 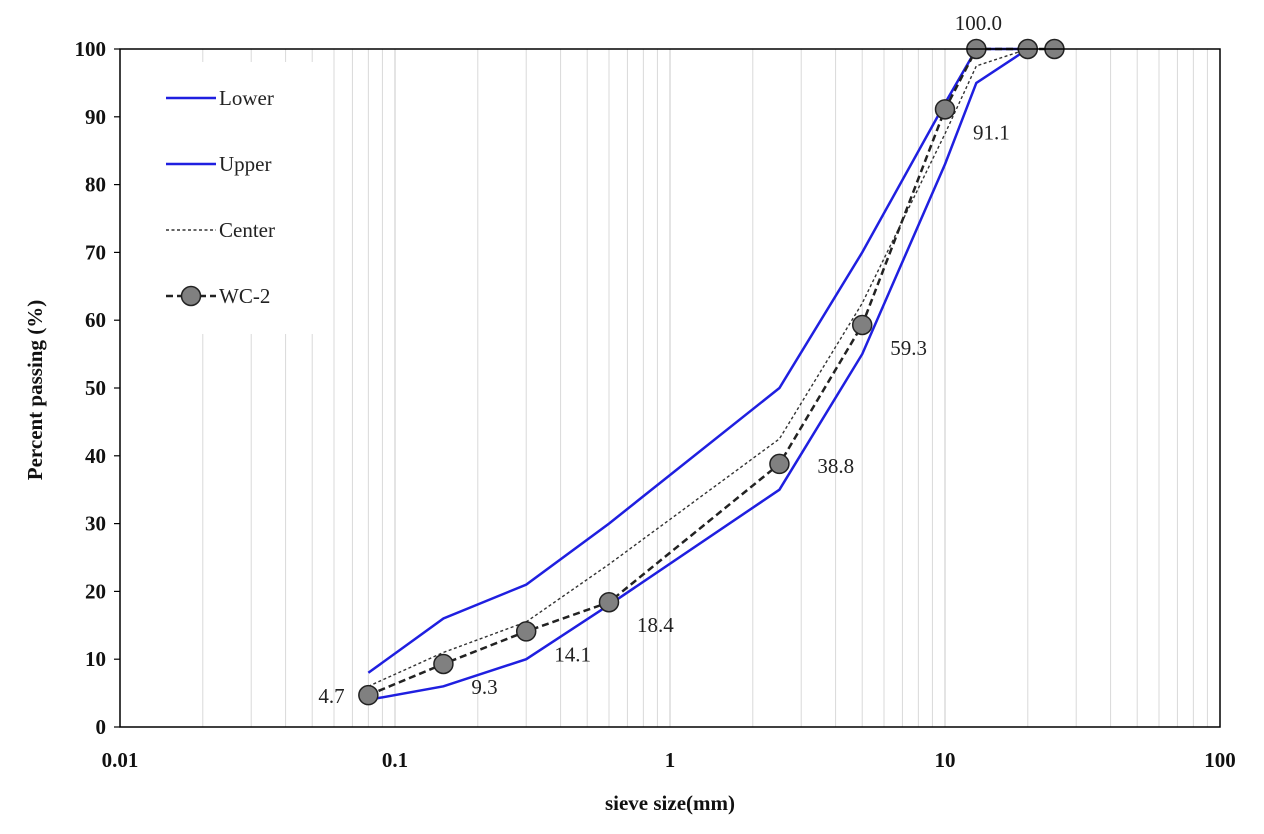 What do you see at coordinates (191, 296) in the screenshot?
I see `legend-marker` at bounding box center [191, 296].